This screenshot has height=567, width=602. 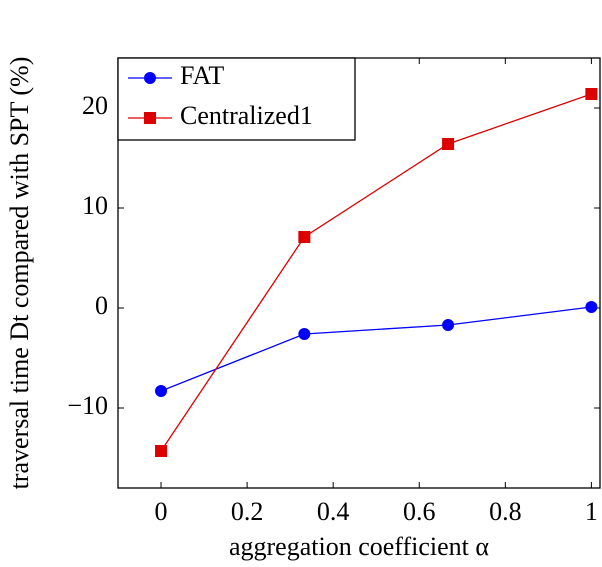 I want to click on x-tick-label: 0.4, so click(x=333, y=511).